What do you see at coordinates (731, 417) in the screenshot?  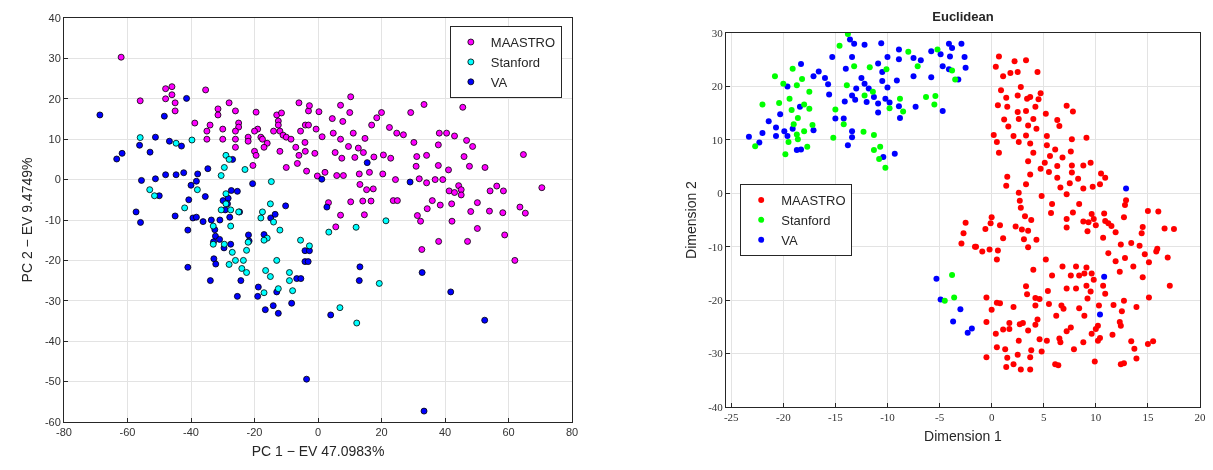 I see `x-tick-label: -25` at bounding box center [731, 417].